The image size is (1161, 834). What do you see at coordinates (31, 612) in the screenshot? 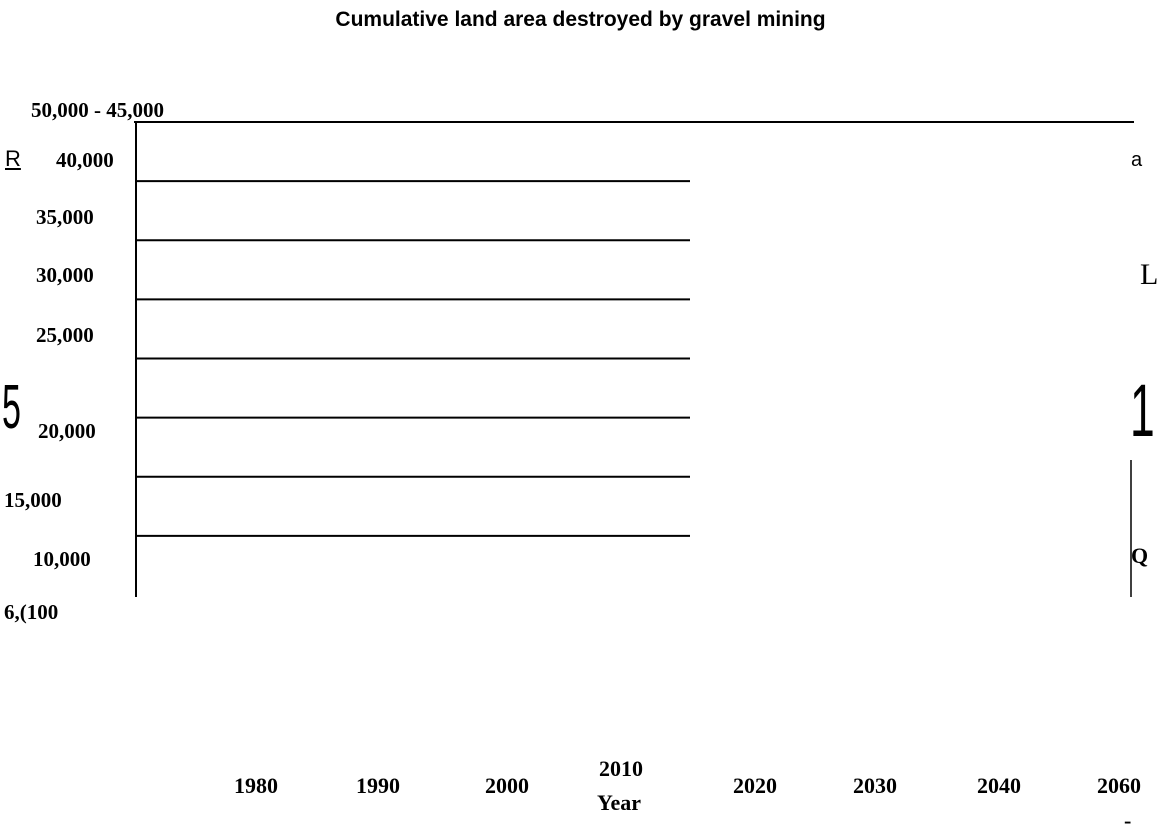
I see `y-tick-label: 6,(100` at bounding box center [31, 612].